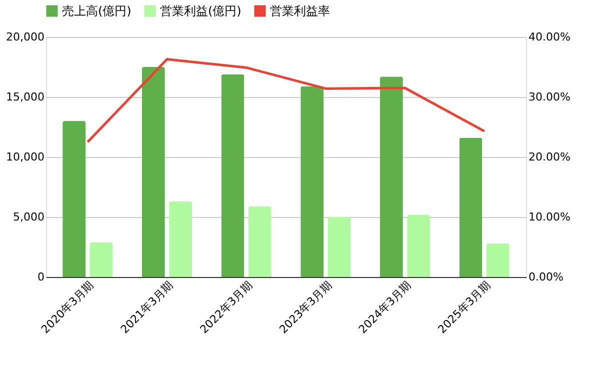  Describe the element at coordinates (549, 37) in the screenshot. I see `y2-tick-label: 40.00%` at that location.